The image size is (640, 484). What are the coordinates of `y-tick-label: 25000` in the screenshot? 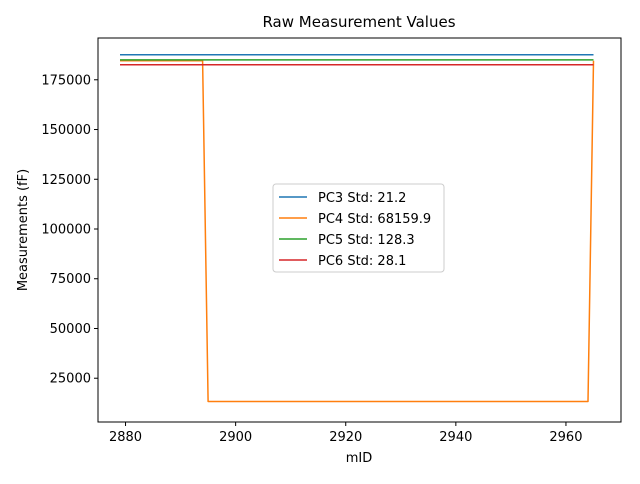 It's located at (70, 379).